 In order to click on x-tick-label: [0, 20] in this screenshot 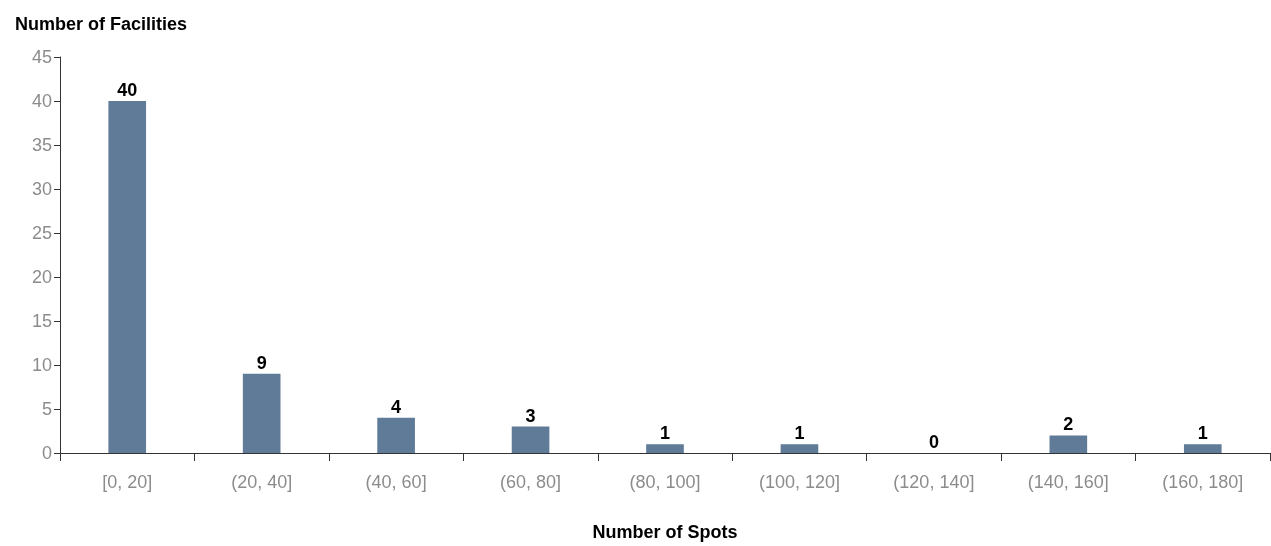, I will do `click(127, 482)`.